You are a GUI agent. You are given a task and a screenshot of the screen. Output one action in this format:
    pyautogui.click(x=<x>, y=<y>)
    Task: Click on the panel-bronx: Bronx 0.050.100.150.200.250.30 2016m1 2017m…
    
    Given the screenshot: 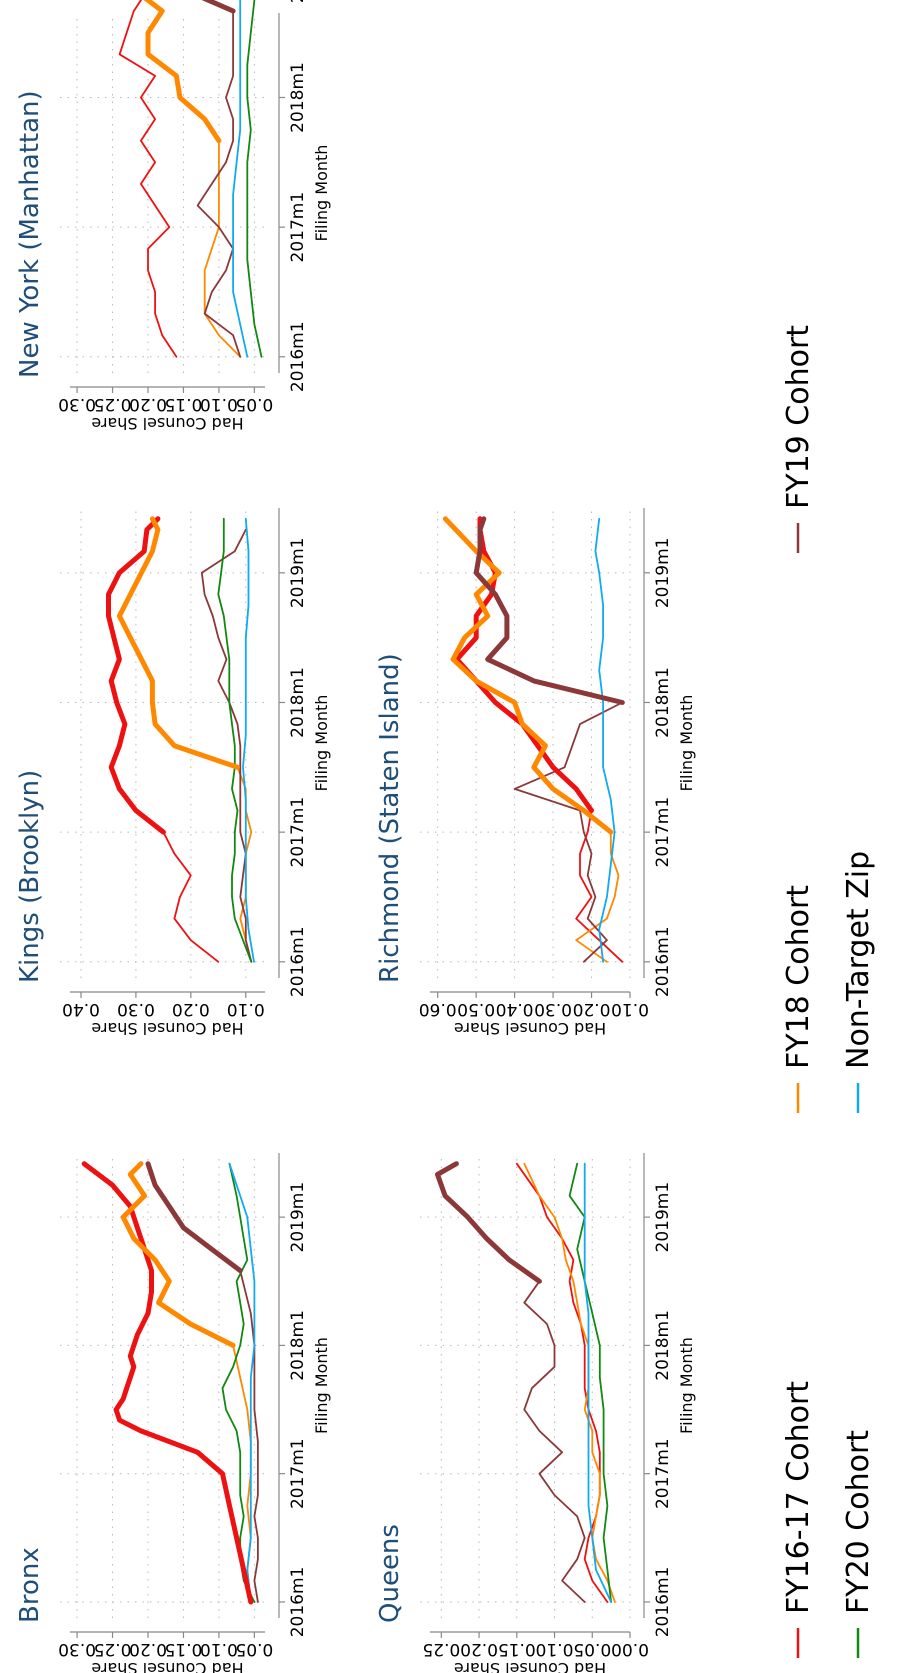 What is the action you would take?
    pyautogui.click(x=173, y=1413)
    